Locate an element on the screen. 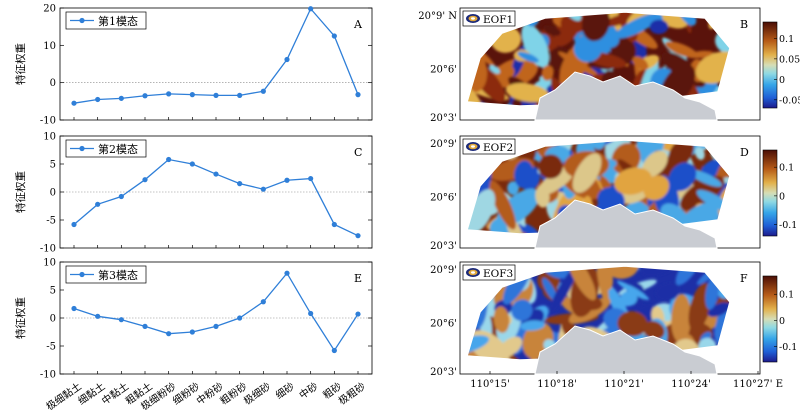  y-tick-label: 20°9' is located at coordinates (443, 270).